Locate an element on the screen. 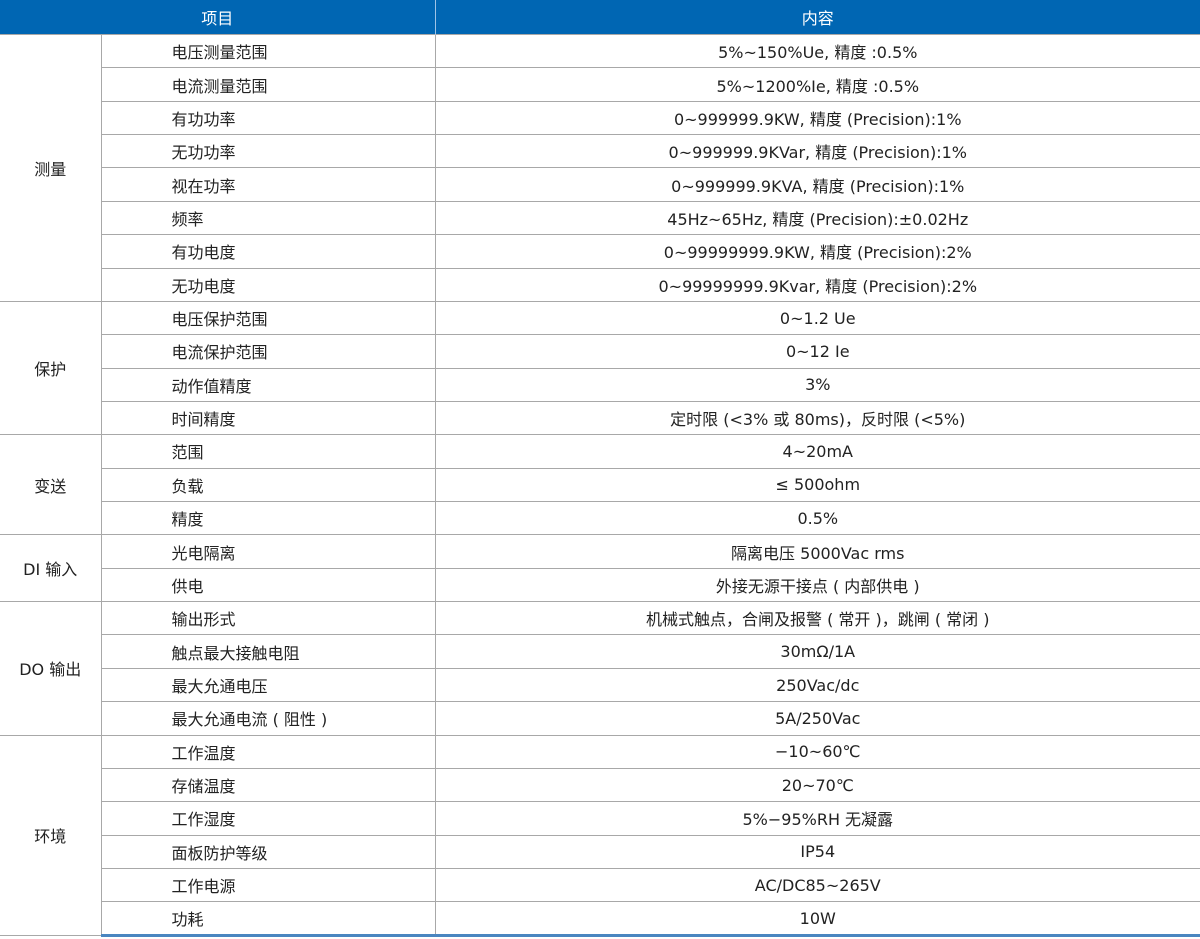 This screenshot has height=939, width=1200. table-row: 供电 外接无源干接点 ( 内部供电 ) is located at coordinates (600, 585).